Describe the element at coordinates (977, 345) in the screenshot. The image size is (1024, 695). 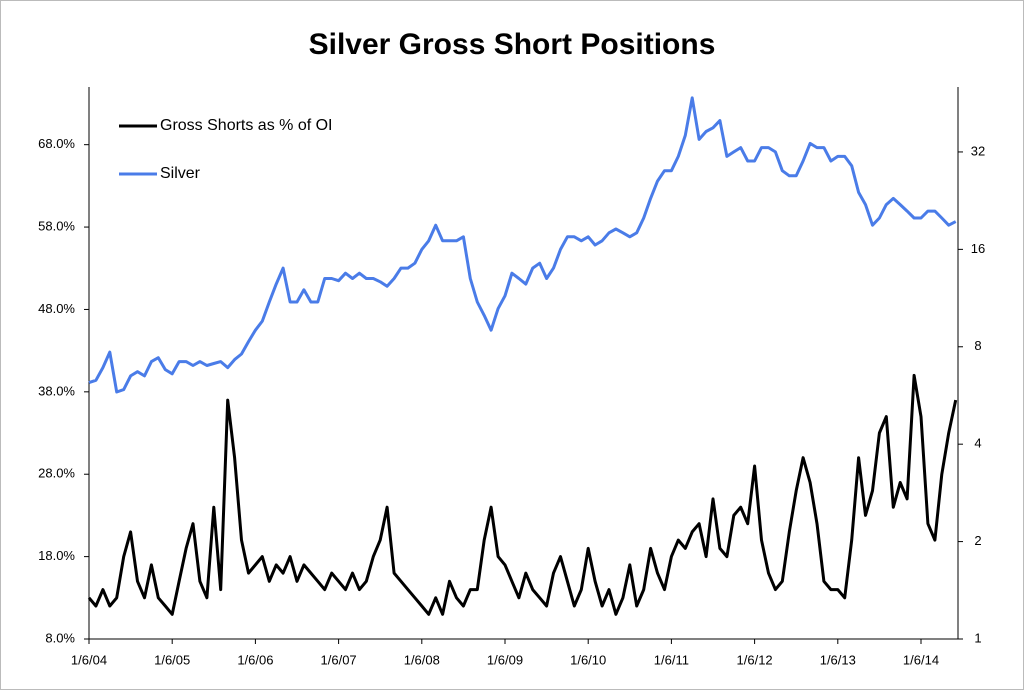
I see `y2-tick-label: 8` at that location.